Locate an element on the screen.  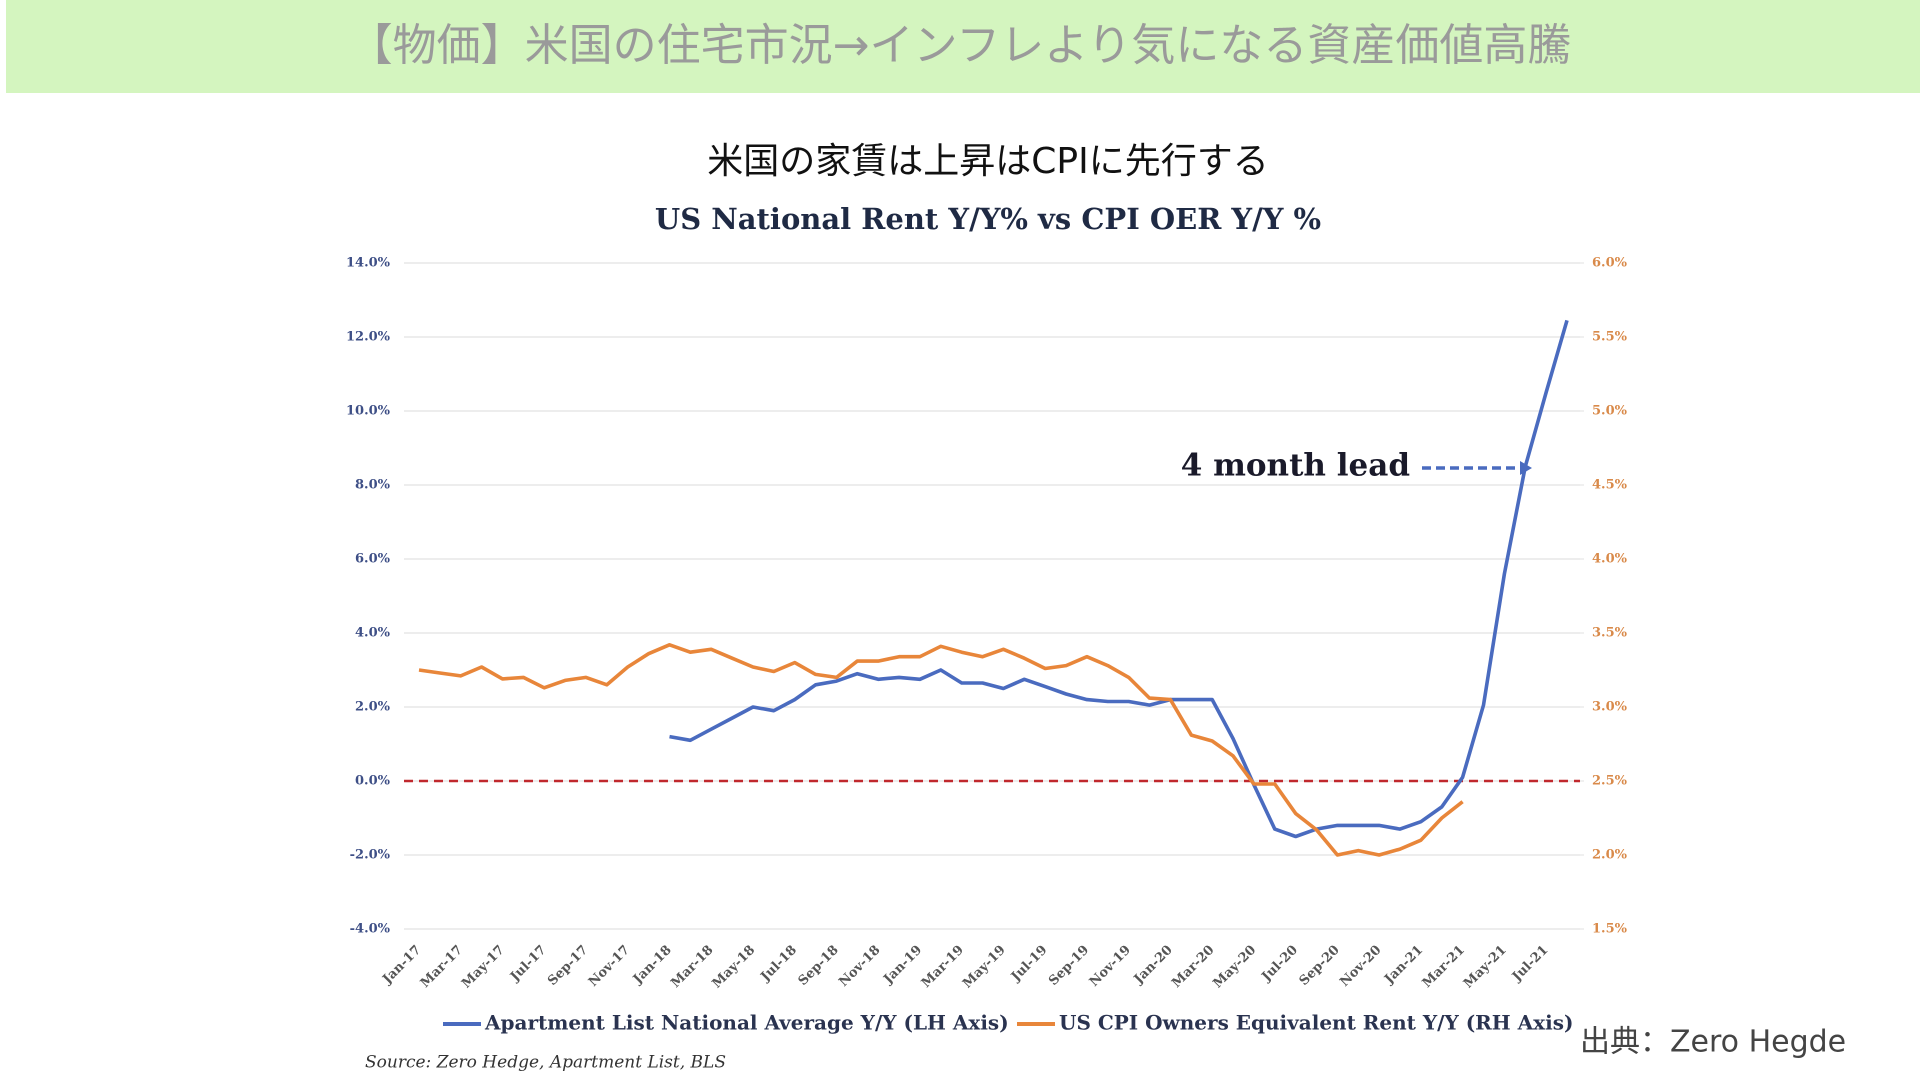
x-tick-label: Mar-18 is located at coordinates (692, 967).